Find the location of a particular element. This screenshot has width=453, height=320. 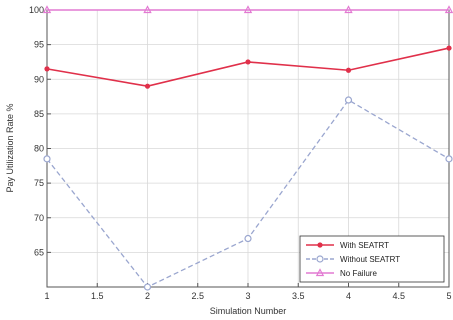

x-tick-label: 3 is located at coordinates (247, 296).